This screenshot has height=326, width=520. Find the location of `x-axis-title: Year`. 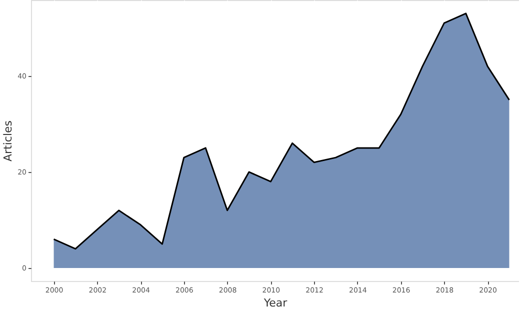

x-axis-title: Year is located at coordinates (275, 303).